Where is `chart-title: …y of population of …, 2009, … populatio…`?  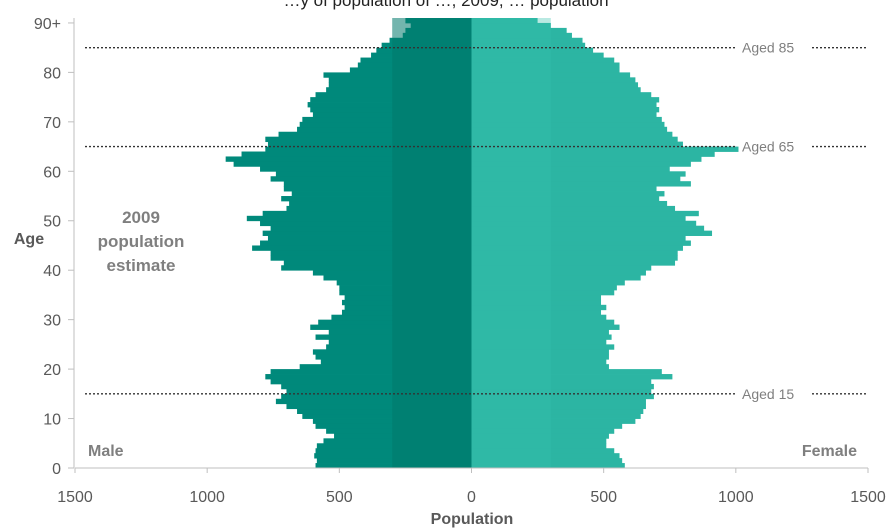
chart-title: …y of population of …, 2009, … populatio… is located at coordinates (445, 5).